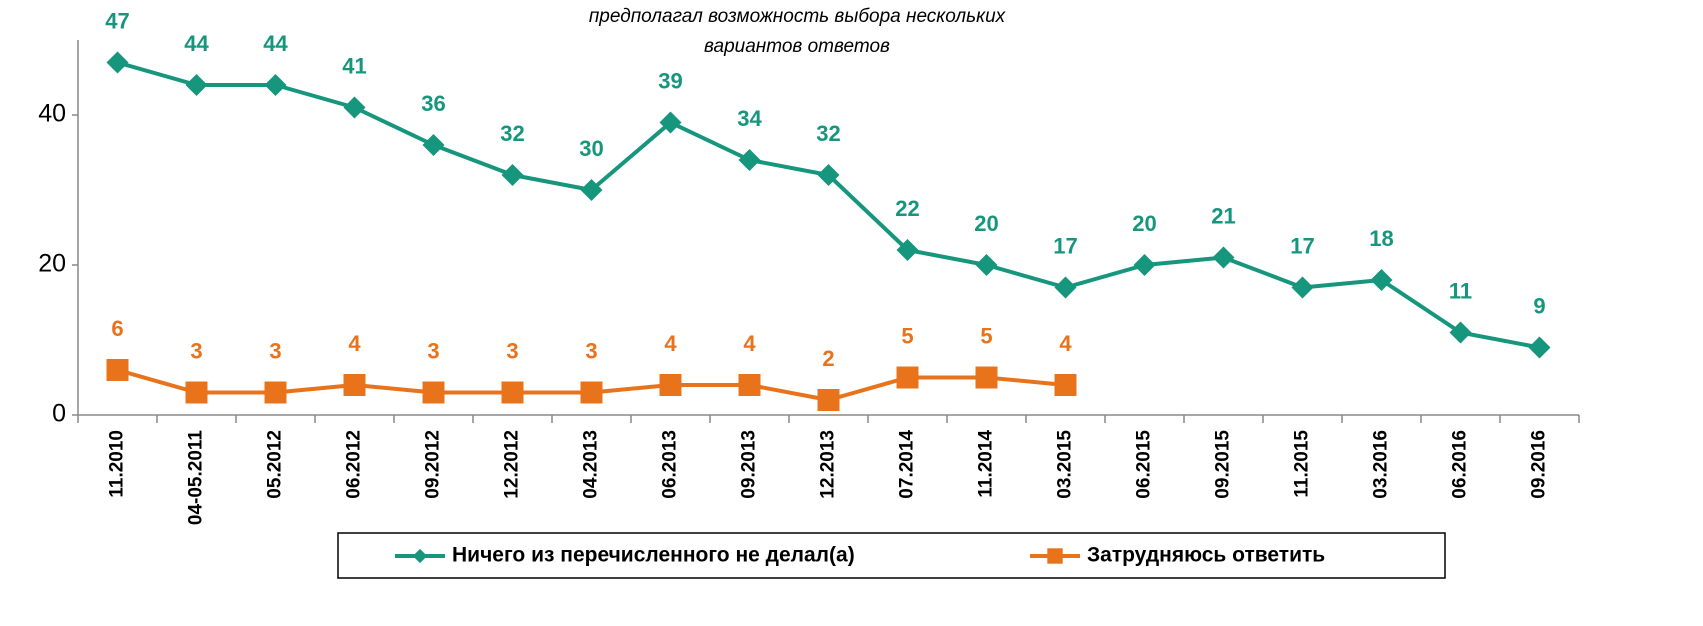  I want to click on x-tick-label: 09.2015, so click(1223, 464).